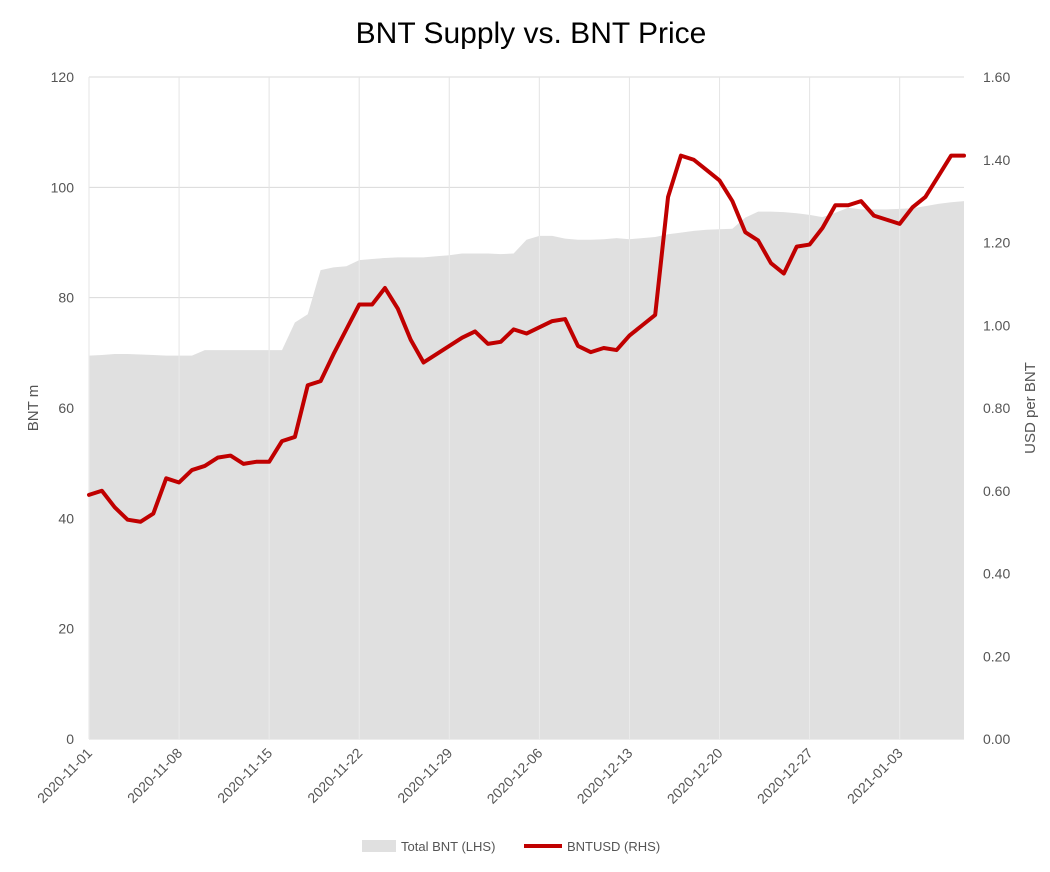 The image size is (1050, 872). Describe the element at coordinates (695, 776) in the screenshot. I see `x-tick-label: 2020-12-20` at that location.